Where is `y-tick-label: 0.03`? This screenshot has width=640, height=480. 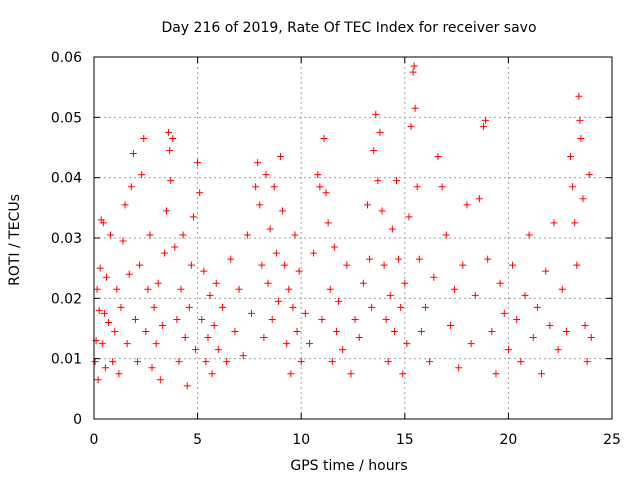 y-tick-label: 0.03 is located at coordinates (66, 239).